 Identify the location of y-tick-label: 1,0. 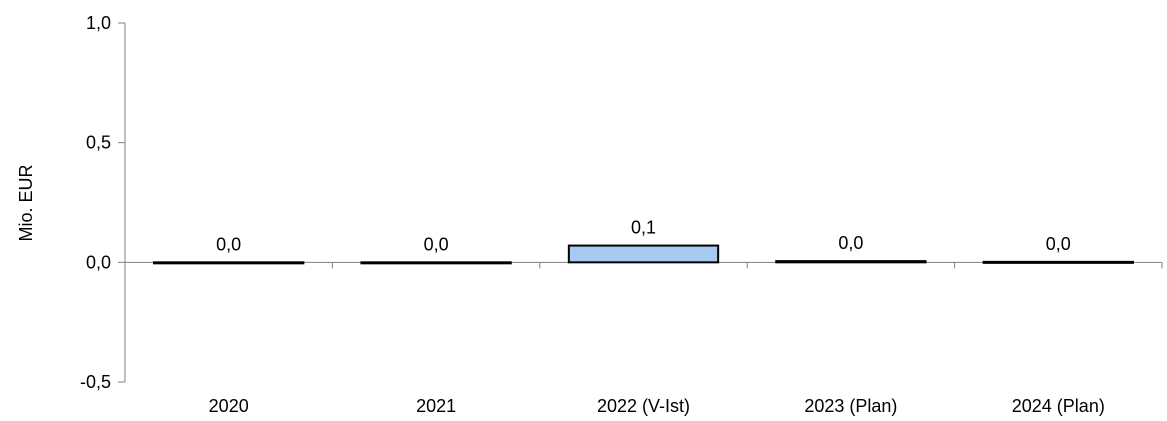
(98, 23).